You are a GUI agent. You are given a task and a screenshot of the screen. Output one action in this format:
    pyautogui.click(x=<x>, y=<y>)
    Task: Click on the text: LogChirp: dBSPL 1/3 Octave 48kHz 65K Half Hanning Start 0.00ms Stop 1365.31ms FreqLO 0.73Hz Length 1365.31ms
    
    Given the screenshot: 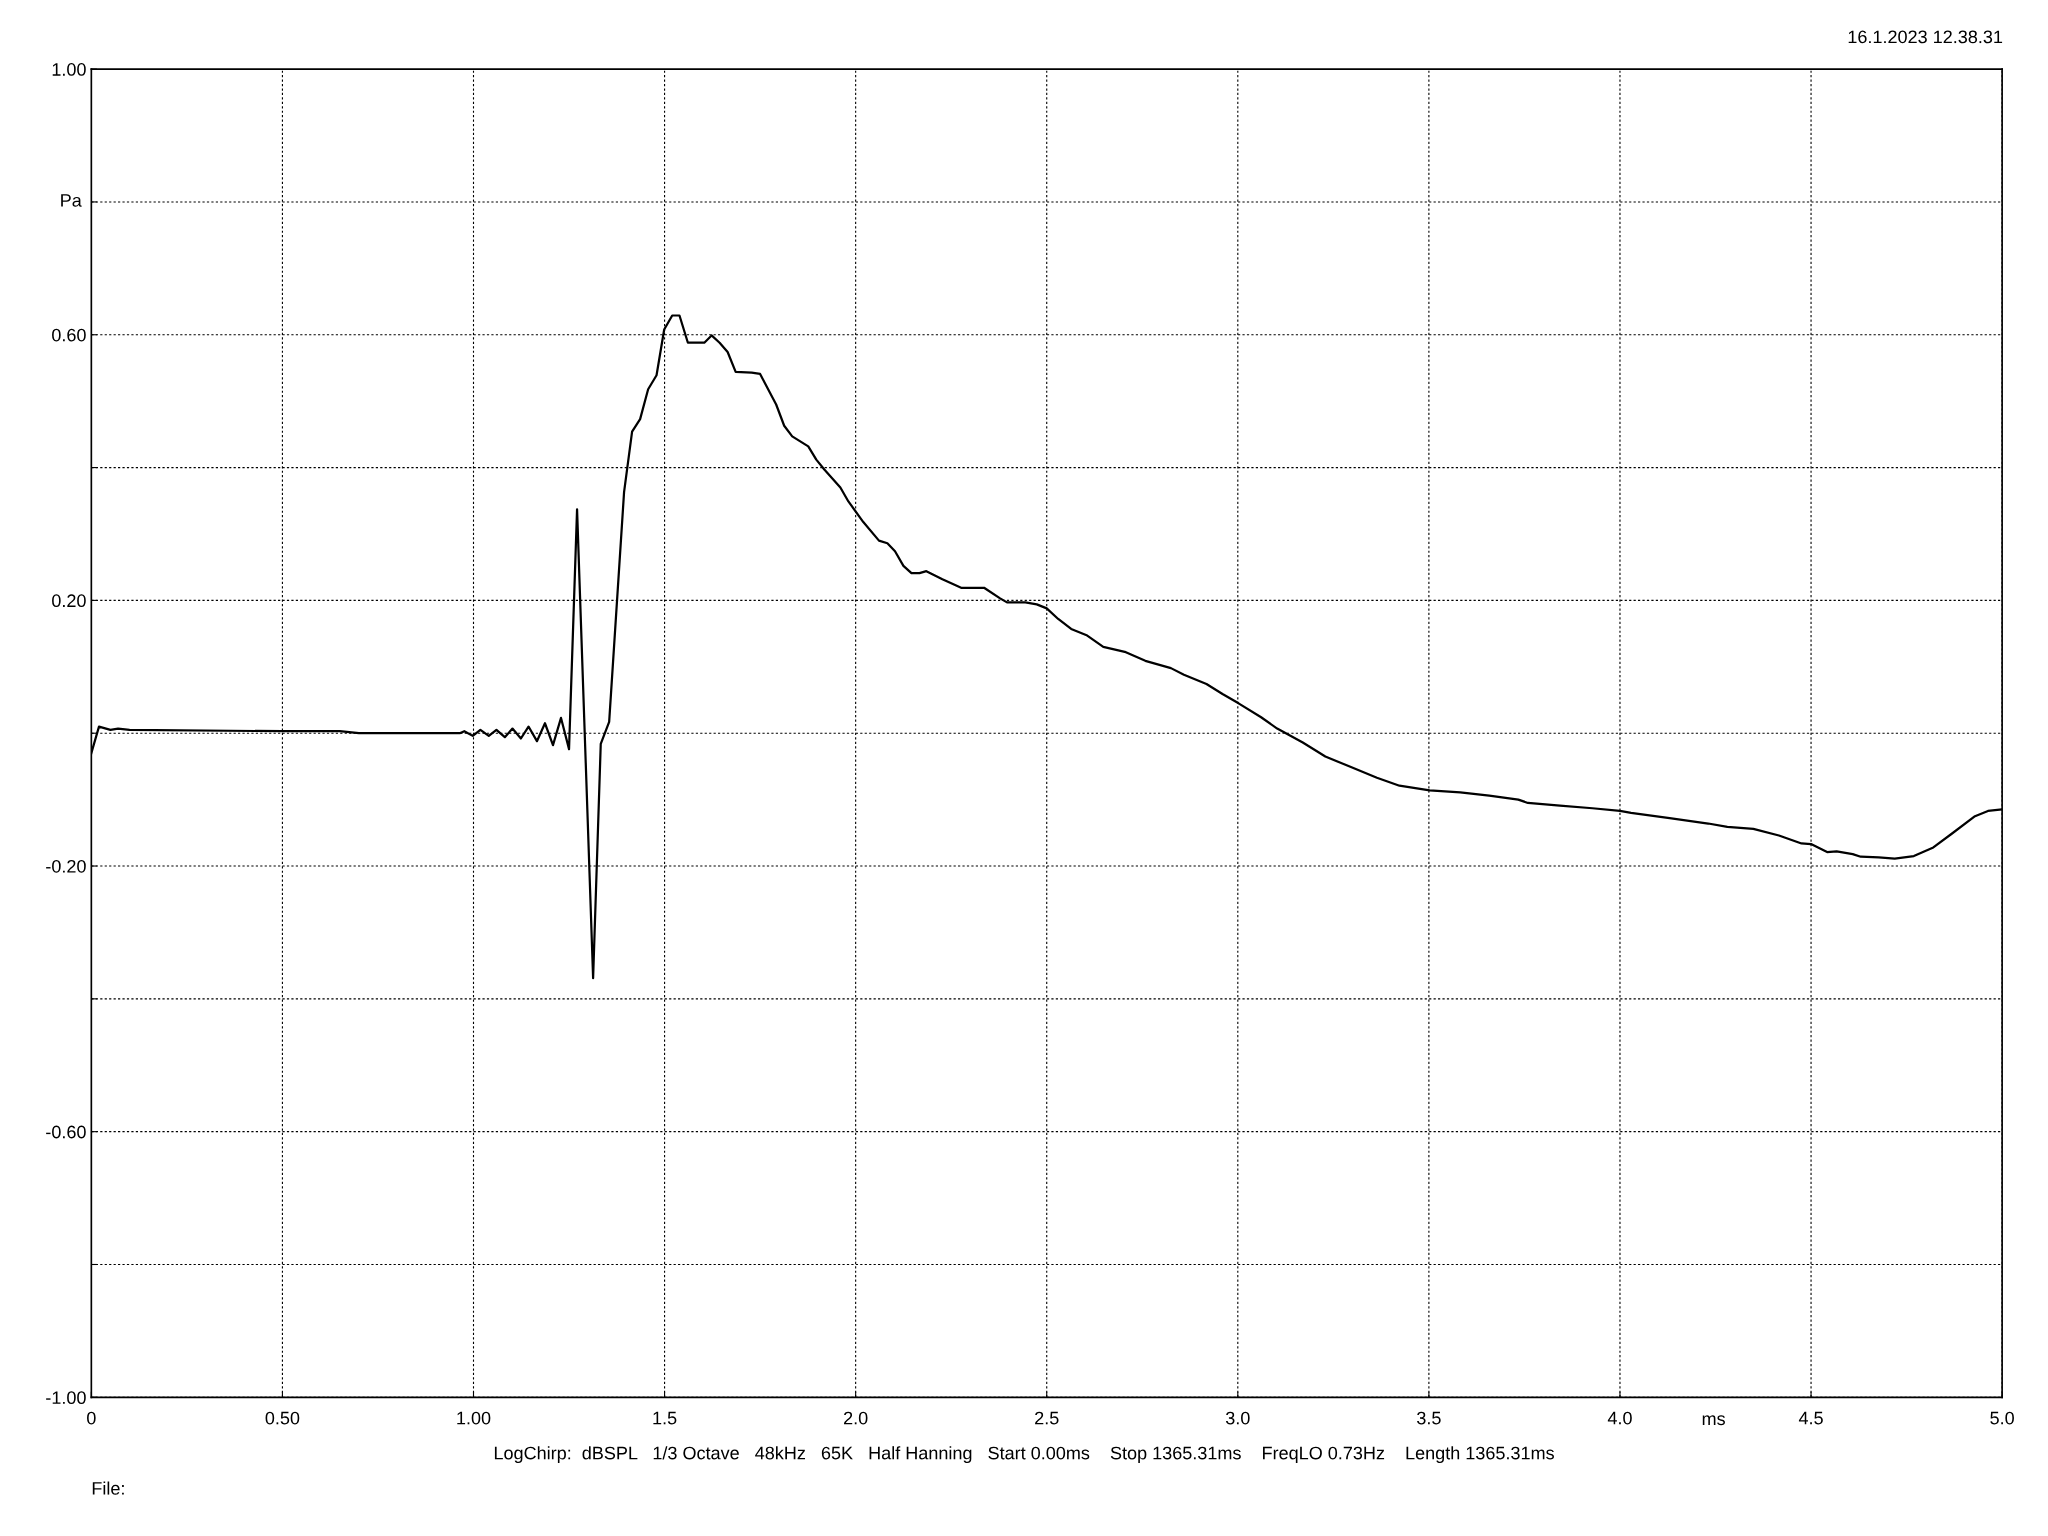 What is the action you would take?
    pyautogui.click(x=1024, y=1455)
    